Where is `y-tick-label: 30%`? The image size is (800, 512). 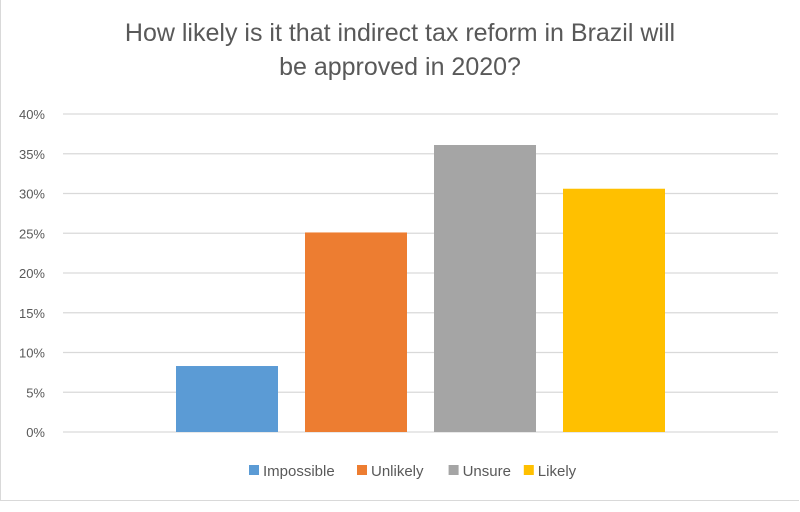 y-tick-label: 30% is located at coordinates (32, 194).